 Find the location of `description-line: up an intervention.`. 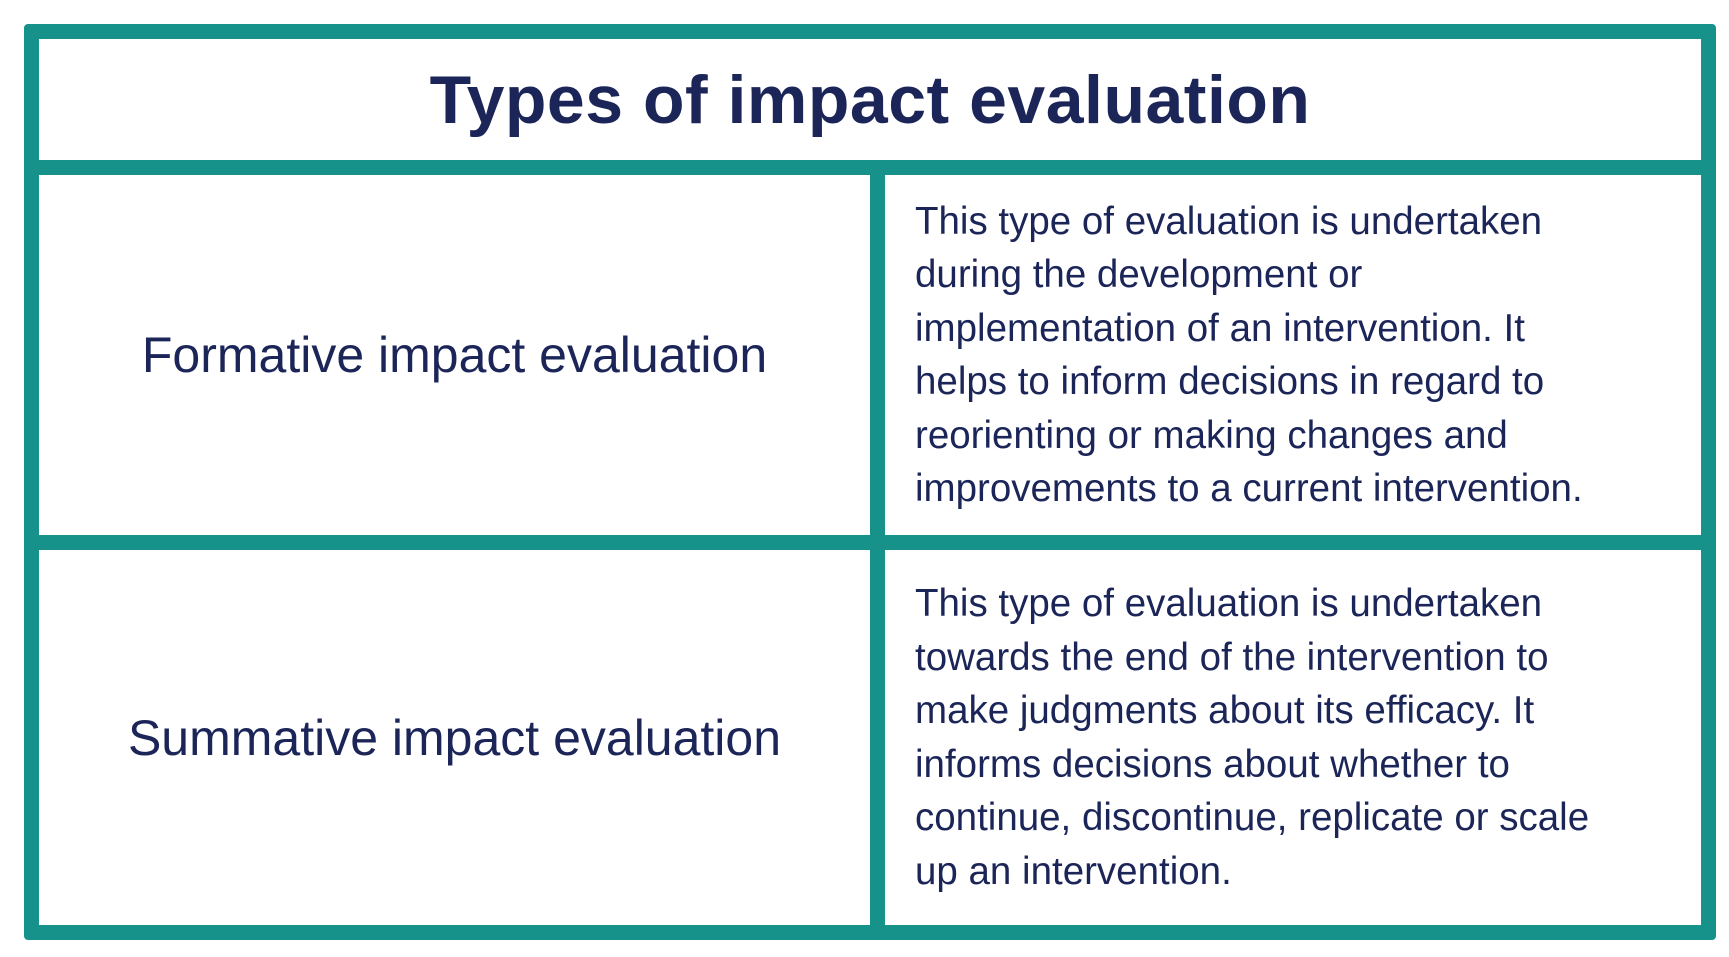

description-line: up an intervention. is located at coordinates (1073, 871).